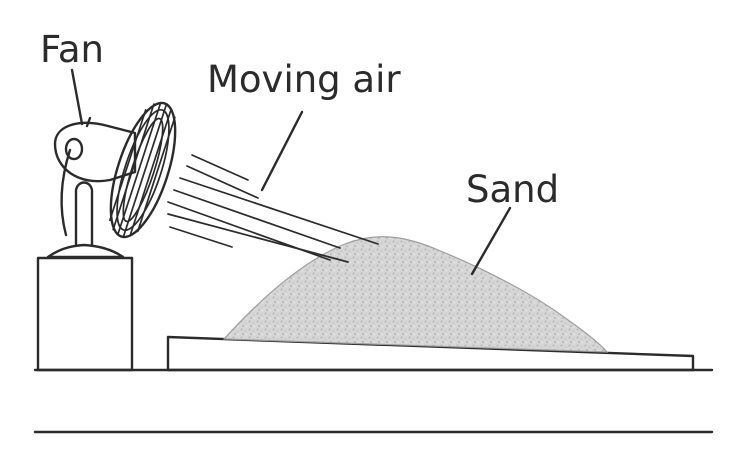  I want to click on moving-air-lines, so click(273, 208).